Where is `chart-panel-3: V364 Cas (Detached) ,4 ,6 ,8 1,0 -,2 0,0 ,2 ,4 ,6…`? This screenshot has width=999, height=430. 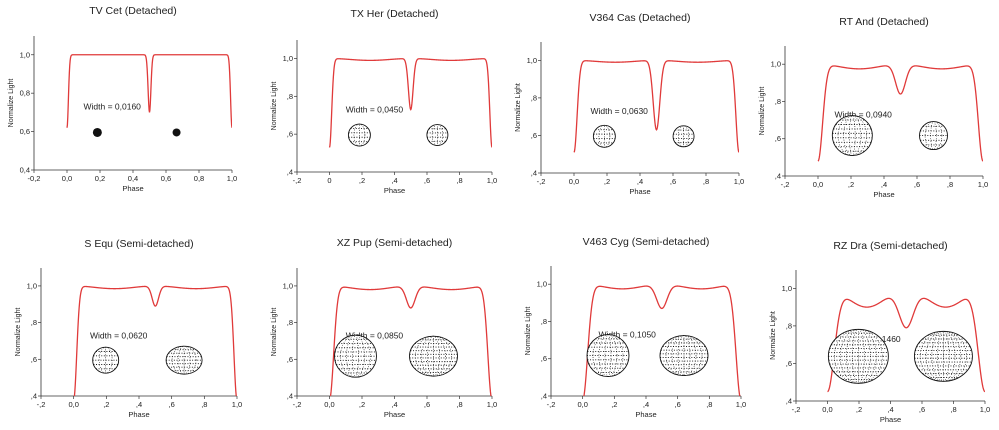
chart-panel-3: V364 Cas (Detached) ,4 ,6 ,8 1,0 -,2 0,0 ,2 ,4 ,6… is located at coordinates (629, 104).